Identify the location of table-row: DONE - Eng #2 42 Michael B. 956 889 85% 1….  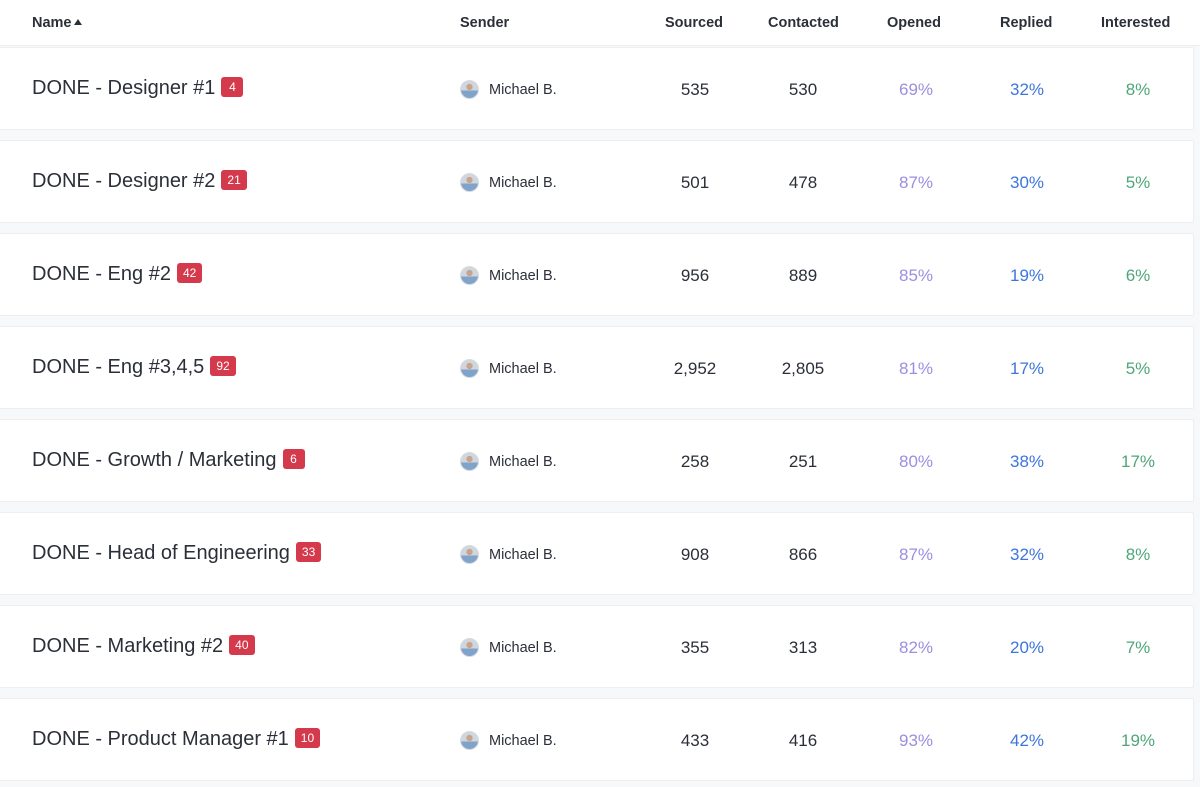
(597, 274).